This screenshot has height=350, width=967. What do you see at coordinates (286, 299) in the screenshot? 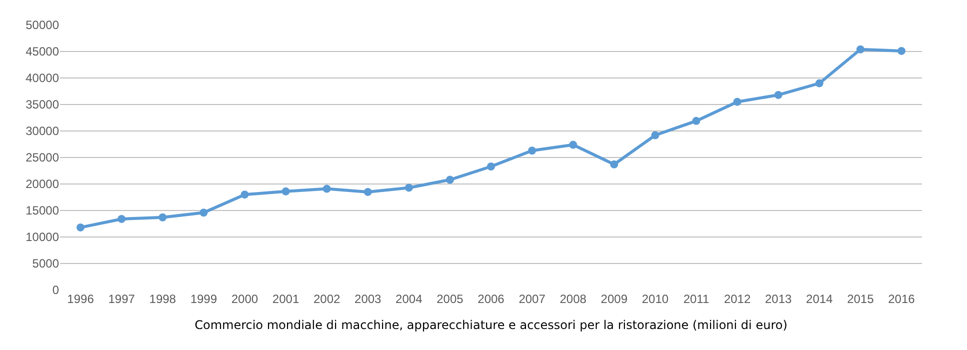
I see `x-tick-label: 2001` at bounding box center [286, 299].